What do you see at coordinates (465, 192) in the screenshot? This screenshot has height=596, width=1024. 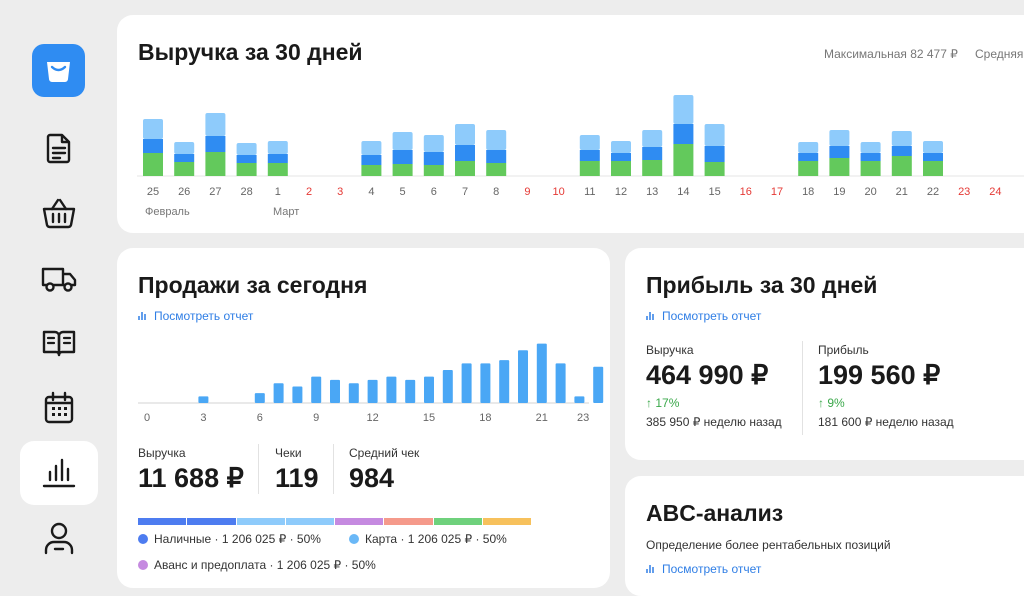 I see `x-tick-label: 7` at bounding box center [465, 192].